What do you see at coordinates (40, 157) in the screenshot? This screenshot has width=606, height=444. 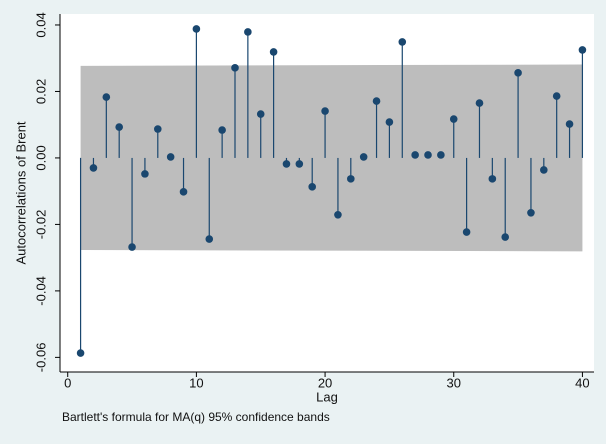 I see `y-tick-label: 0.00` at bounding box center [40, 157].